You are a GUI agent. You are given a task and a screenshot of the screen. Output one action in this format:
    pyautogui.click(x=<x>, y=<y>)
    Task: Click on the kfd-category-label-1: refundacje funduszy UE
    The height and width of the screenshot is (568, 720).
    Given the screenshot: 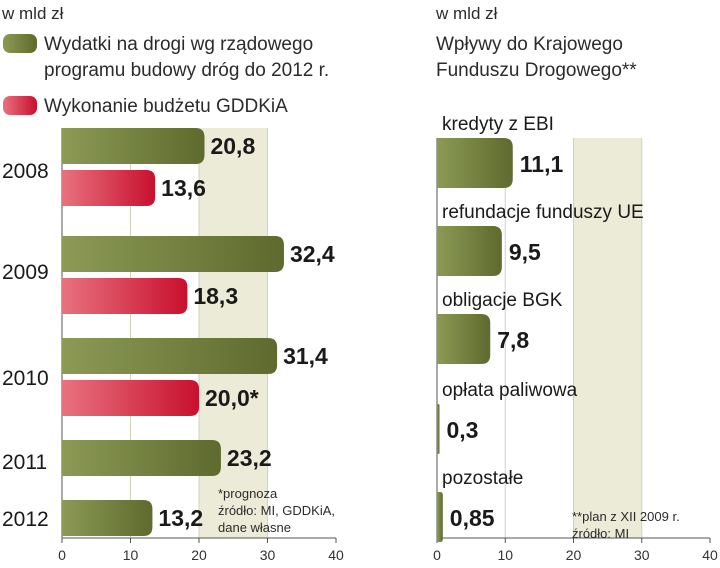 What is the action you would take?
    pyautogui.click(x=543, y=212)
    